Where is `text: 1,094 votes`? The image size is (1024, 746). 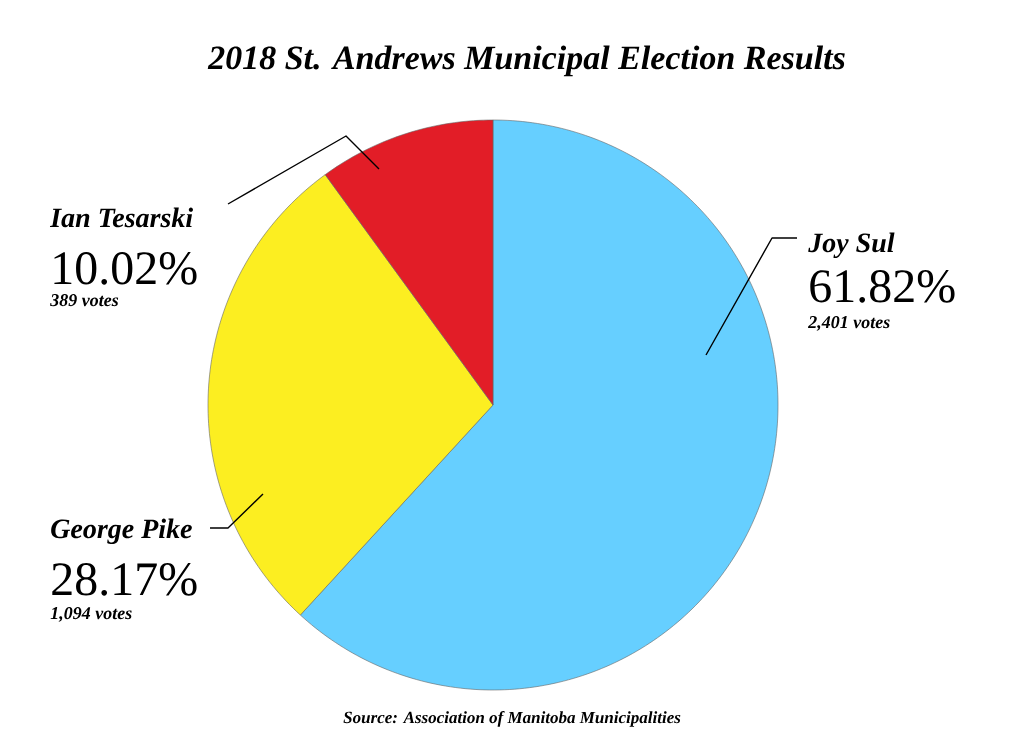 text: 1,094 votes is located at coordinates (91, 614).